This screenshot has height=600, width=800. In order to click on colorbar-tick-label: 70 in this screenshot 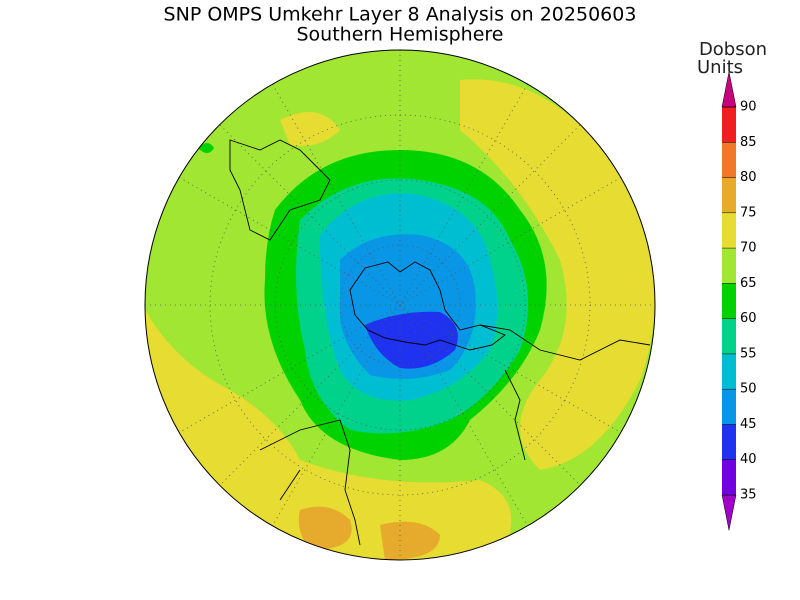, I will do `click(748, 248)`.